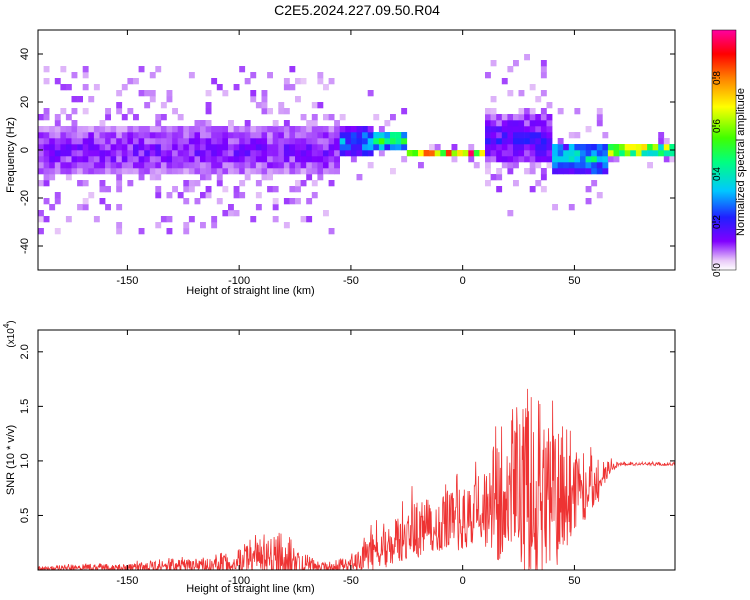 The height and width of the screenshot is (600, 750). I want to click on snr-y-tick-label: 1.0, so click(25, 460).